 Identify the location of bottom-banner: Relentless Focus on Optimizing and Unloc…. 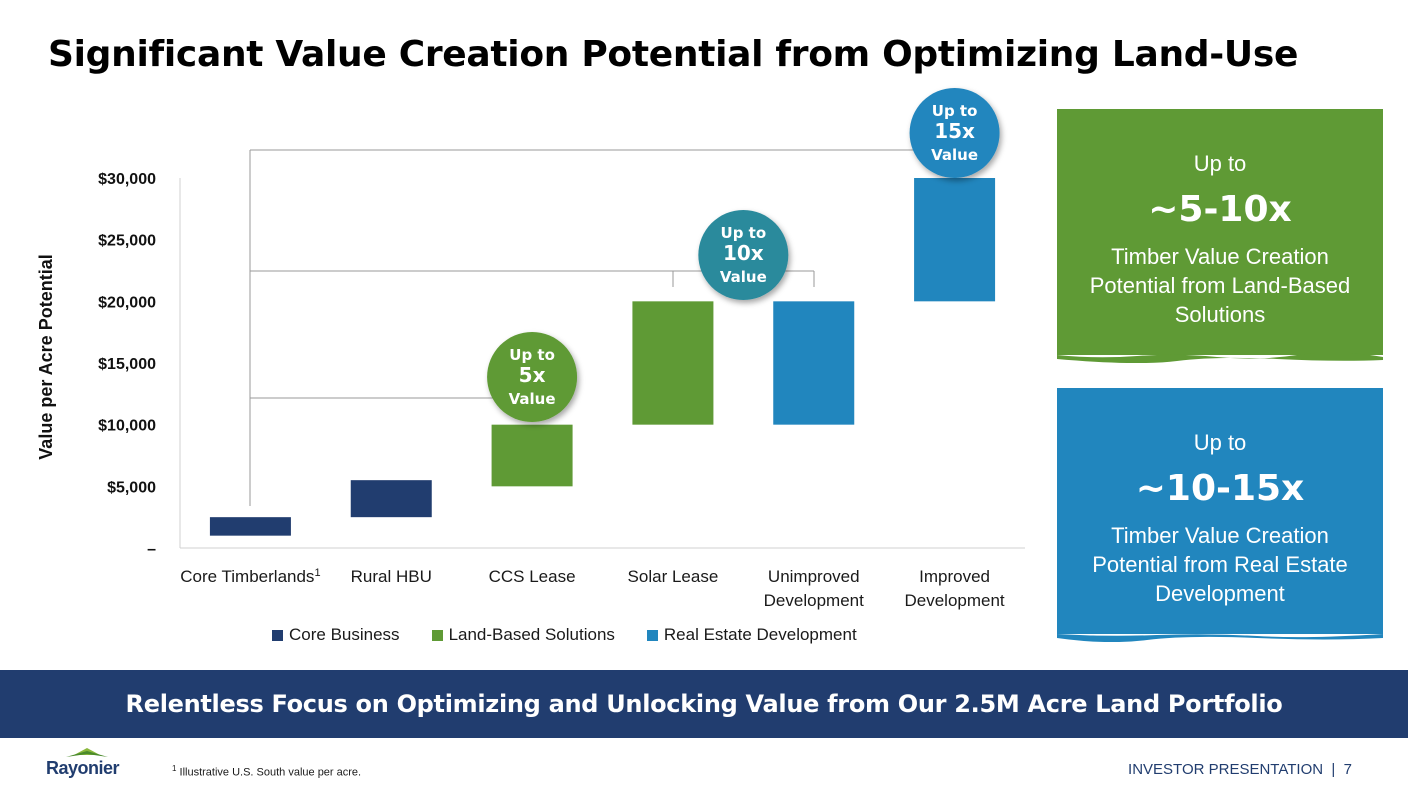
(704, 704).